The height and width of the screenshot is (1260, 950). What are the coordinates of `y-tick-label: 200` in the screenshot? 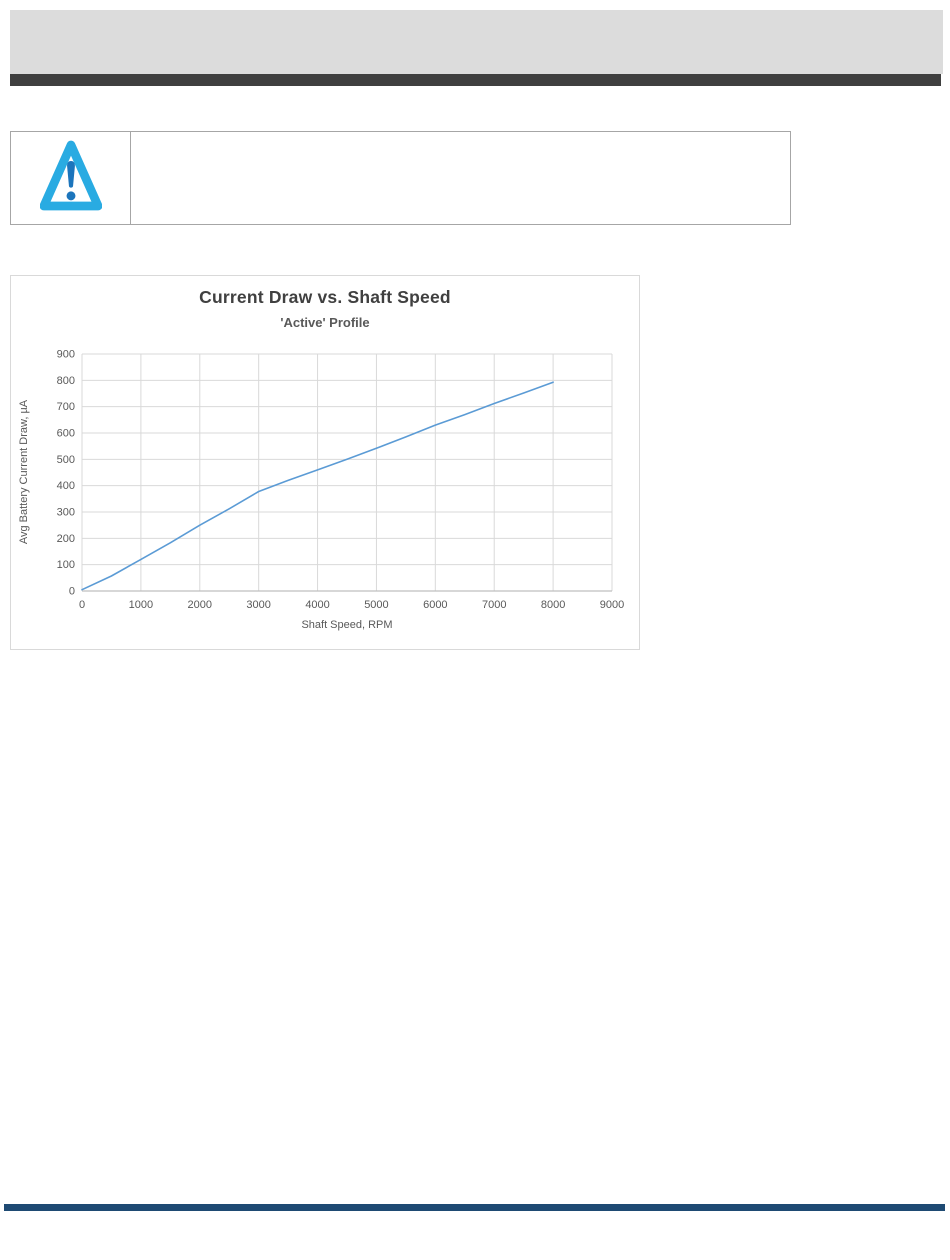 It's located at (66, 539).